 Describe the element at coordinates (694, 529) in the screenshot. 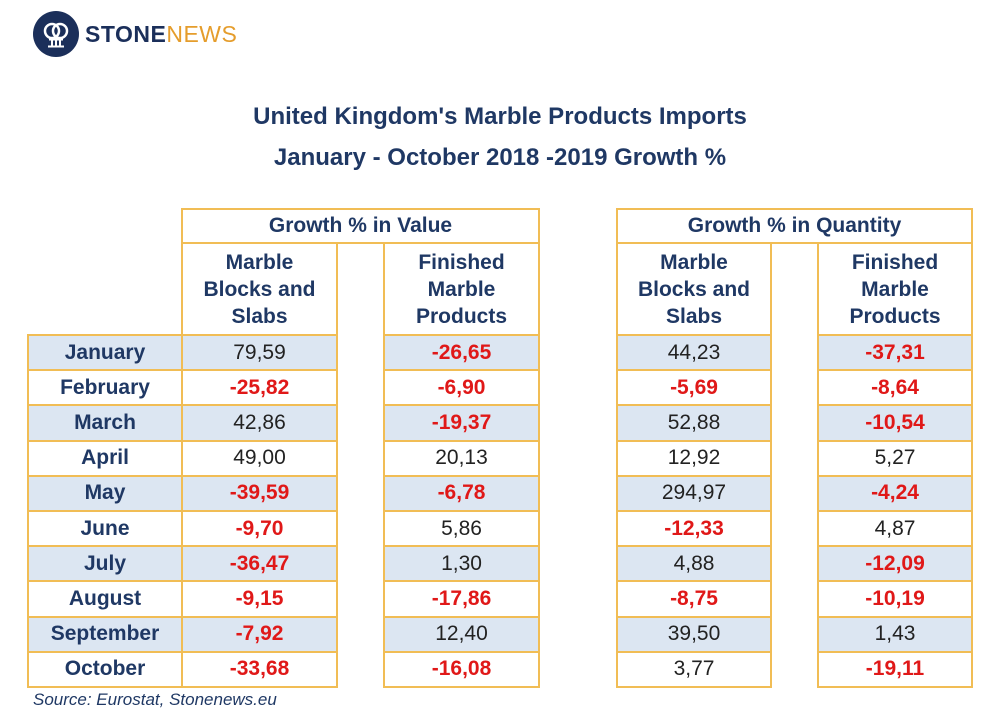

I see `value-cell: -12,33` at that location.